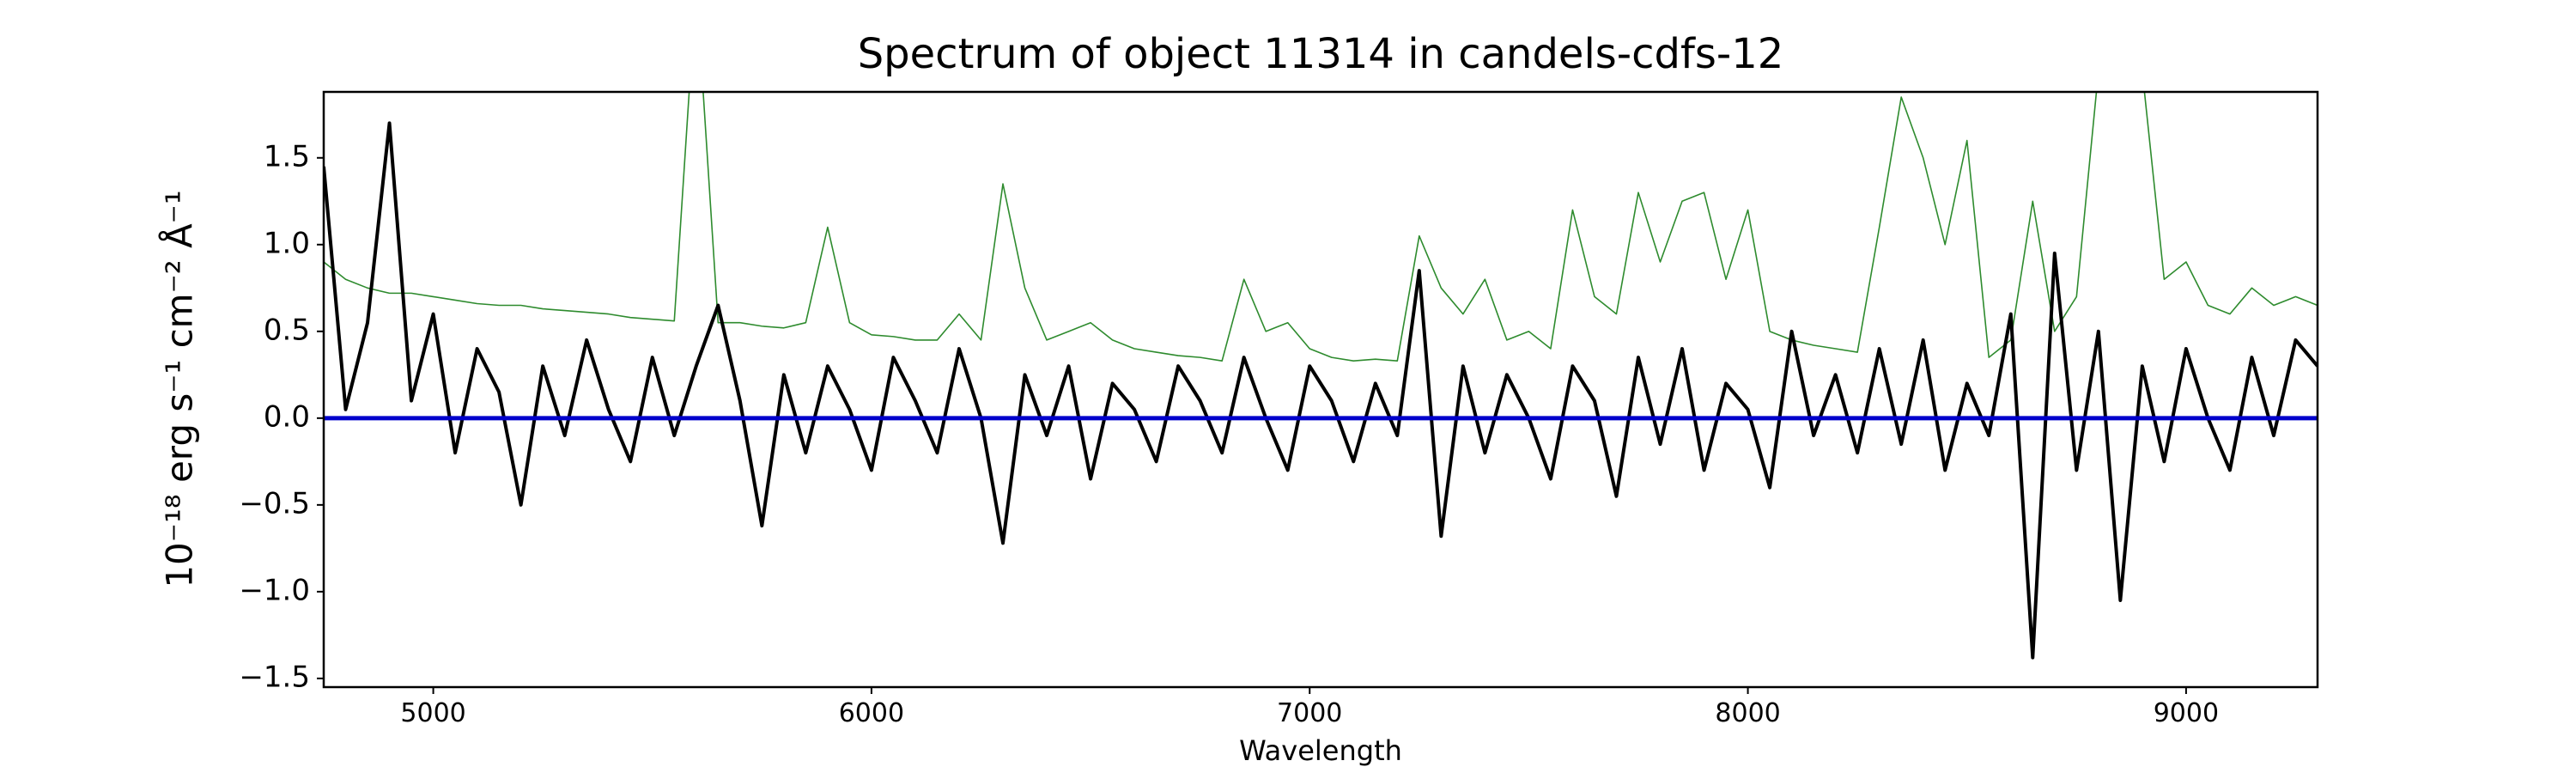 This screenshot has width=2576, height=773. Describe the element at coordinates (1320, 750) in the screenshot. I see `x-axis-label: Wavelength` at that location.